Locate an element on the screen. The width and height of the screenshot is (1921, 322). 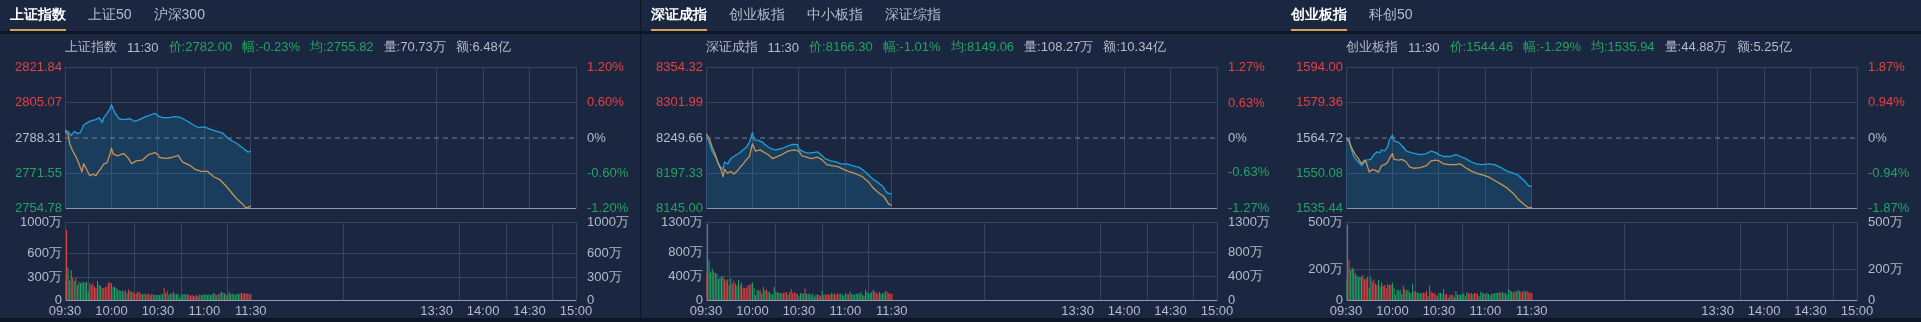
y-tick-label: 2754.78 is located at coordinates (38, 207).